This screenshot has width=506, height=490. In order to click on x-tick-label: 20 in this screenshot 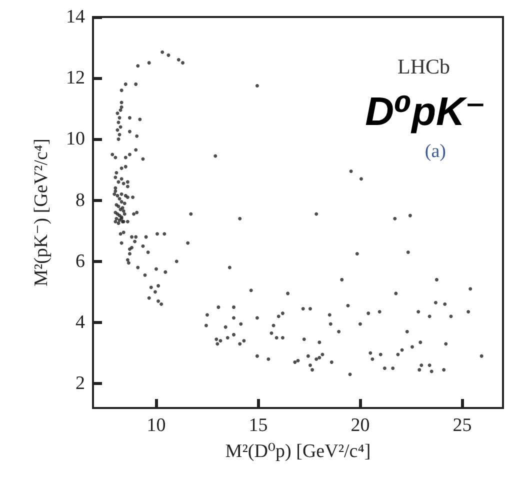, I will do `click(360, 425)`.